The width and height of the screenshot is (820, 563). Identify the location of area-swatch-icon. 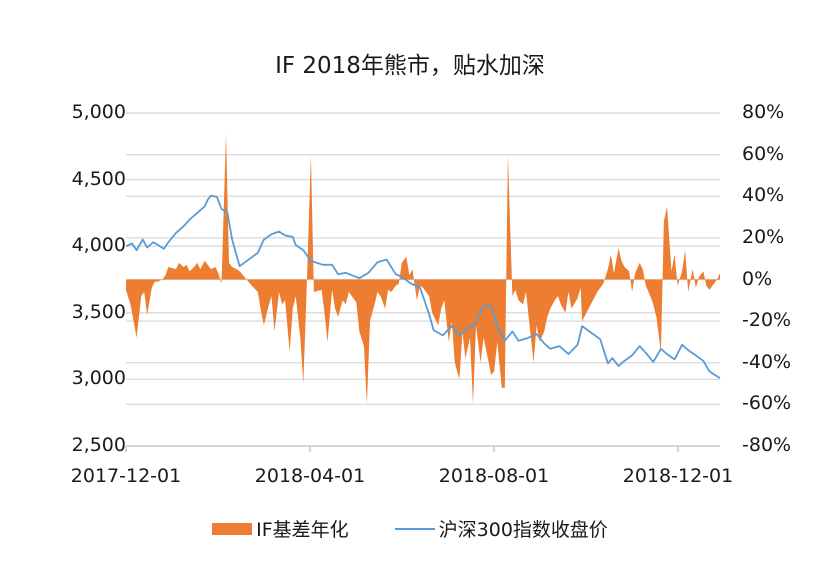
(232, 528).